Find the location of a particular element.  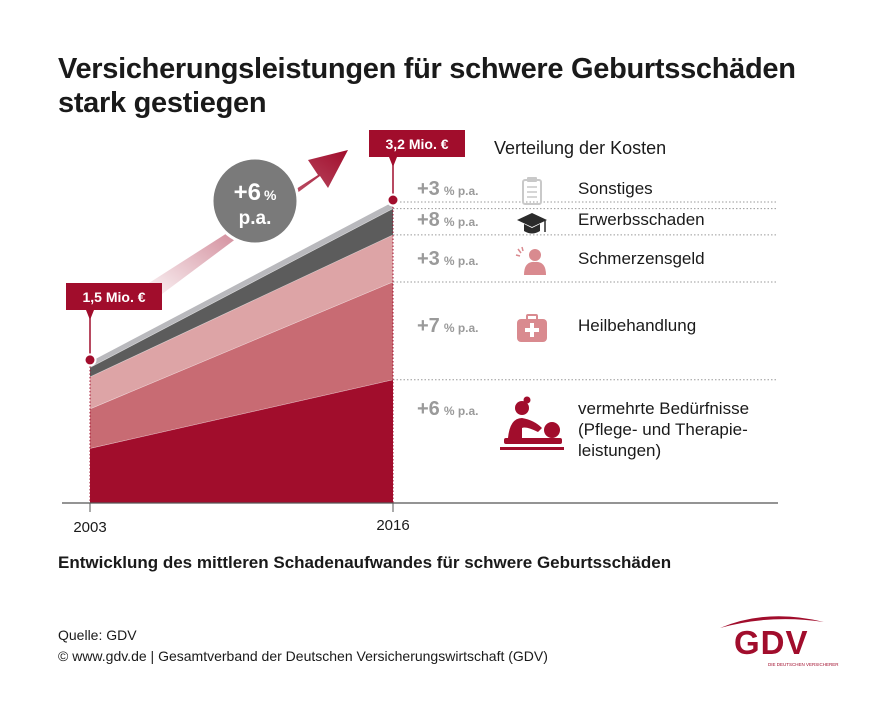

pain-person-icon is located at coordinates (530, 260).